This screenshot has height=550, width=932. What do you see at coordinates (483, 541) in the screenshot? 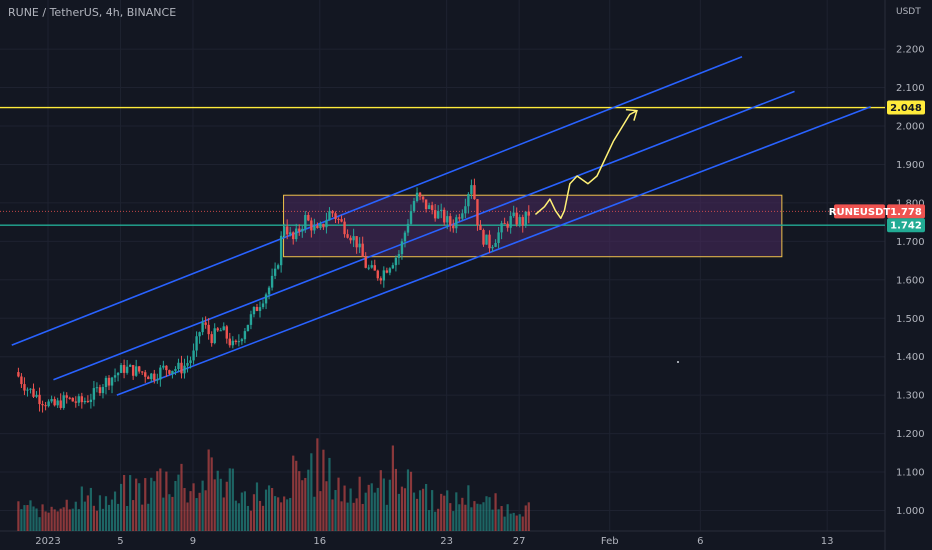
I see `time-axis: 202359162327Feb61320` at bounding box center [483, 541].